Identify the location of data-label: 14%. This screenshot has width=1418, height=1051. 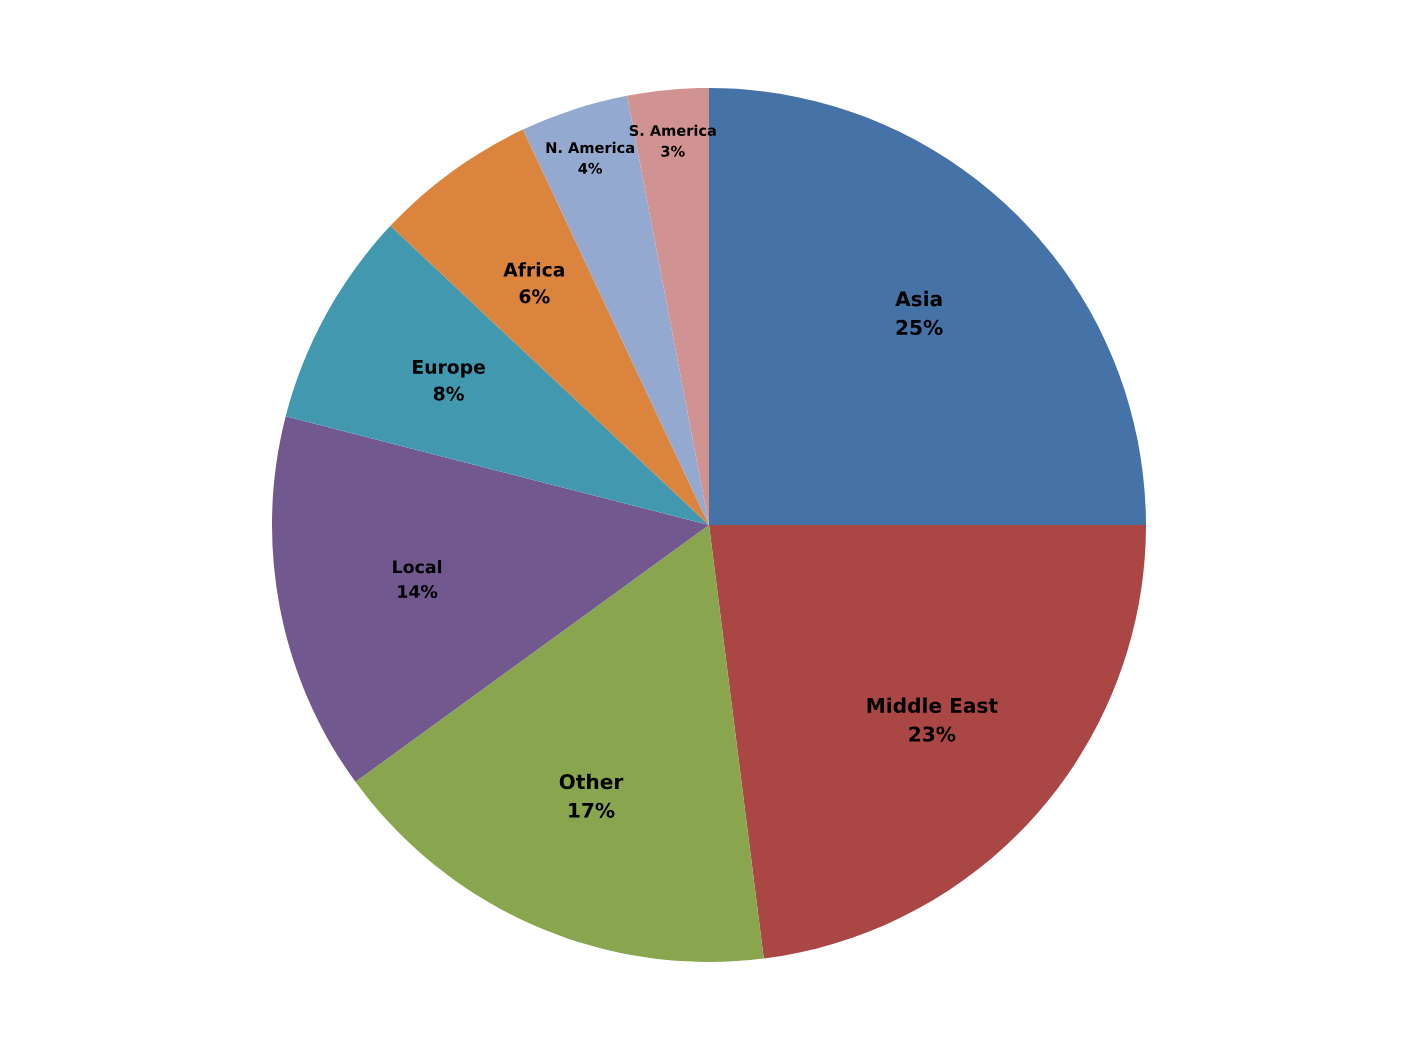
(418, 591).